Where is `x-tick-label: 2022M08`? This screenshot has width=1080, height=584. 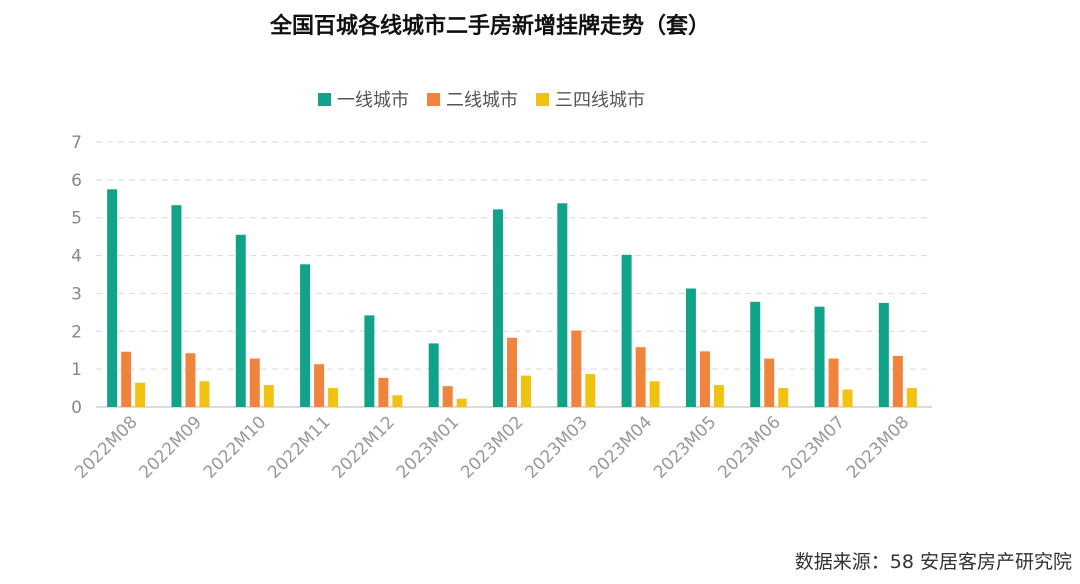
x-tick-label: 2022M08 is located at coordinates (106, 447).